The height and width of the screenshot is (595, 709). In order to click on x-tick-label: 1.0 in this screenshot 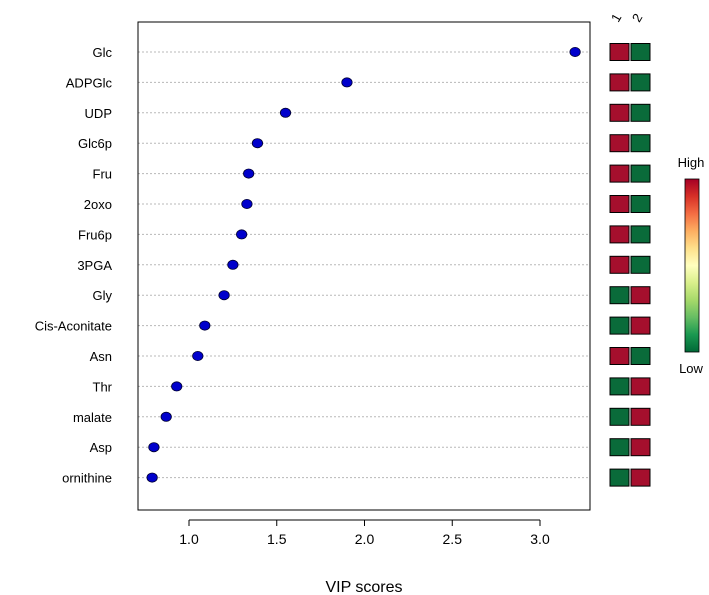, I will do `click(189, 539)`.